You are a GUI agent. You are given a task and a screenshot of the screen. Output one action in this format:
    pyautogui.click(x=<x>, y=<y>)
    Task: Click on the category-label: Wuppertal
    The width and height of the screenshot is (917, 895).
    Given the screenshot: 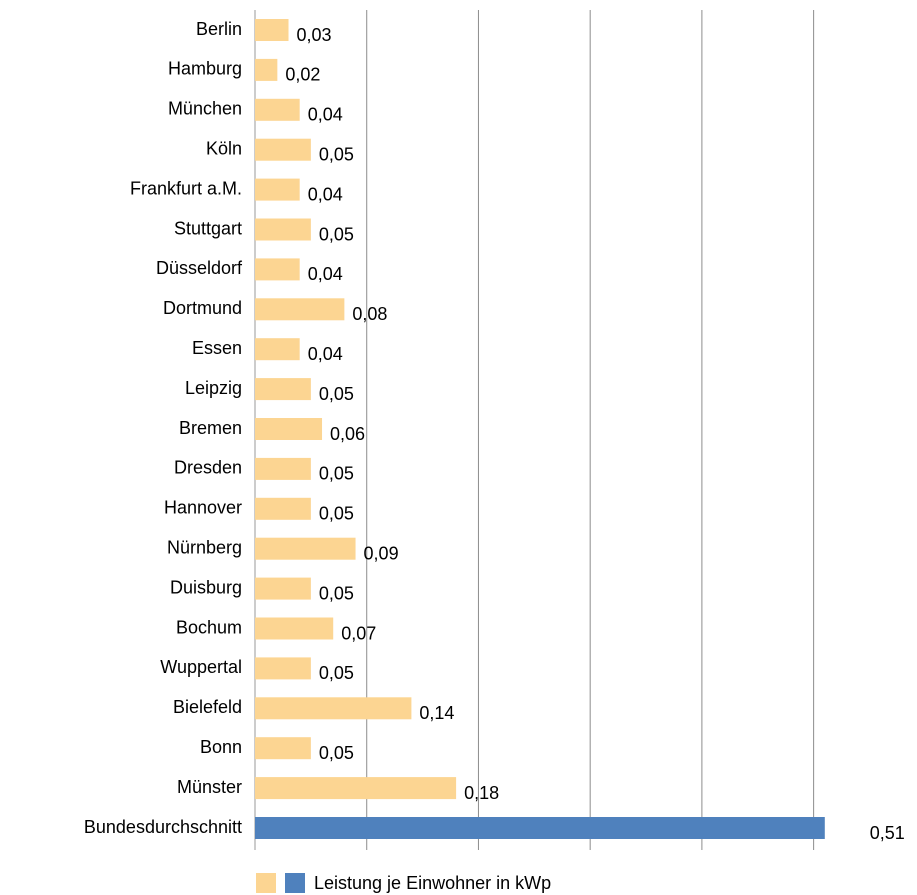 What is the action you would take?
    pyautogui.click(x=201, y=667)
    